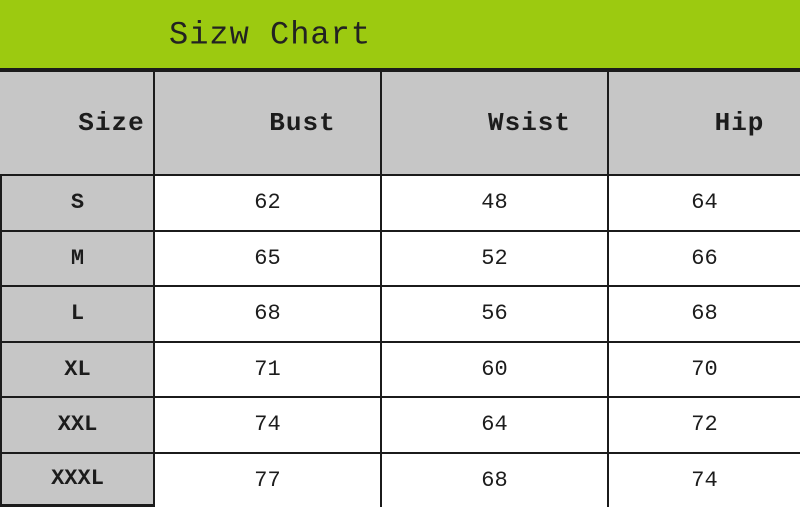  Describe the element at coordinates (703, 123) in the screenshot. I see `column-header-hip: Hip` at that location.